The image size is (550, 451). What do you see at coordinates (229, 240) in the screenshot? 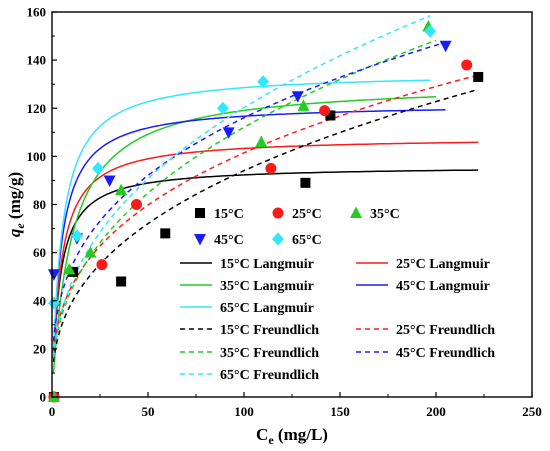
I see `legend-label: 45°C` at bounding box center [229, 240].